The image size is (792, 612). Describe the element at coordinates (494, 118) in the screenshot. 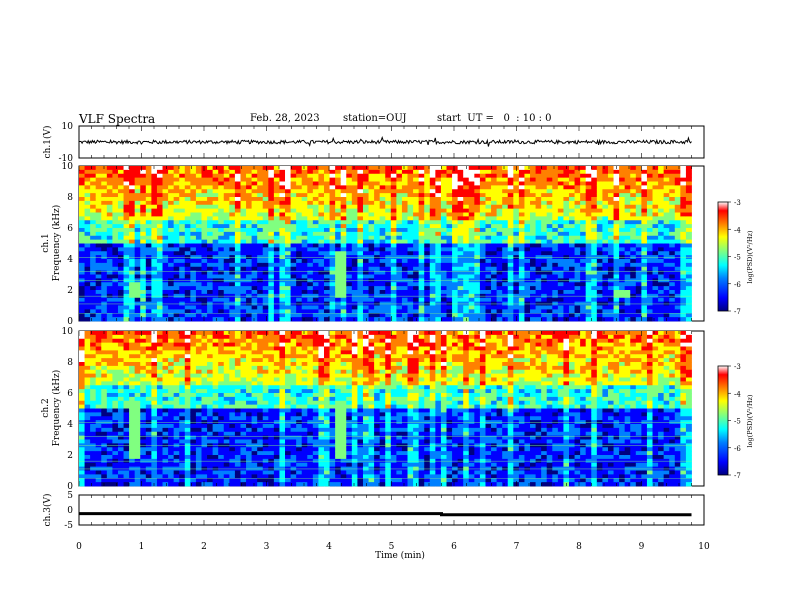

I see `start-time-label: start UT = 0 : 10 : 0` at that location.